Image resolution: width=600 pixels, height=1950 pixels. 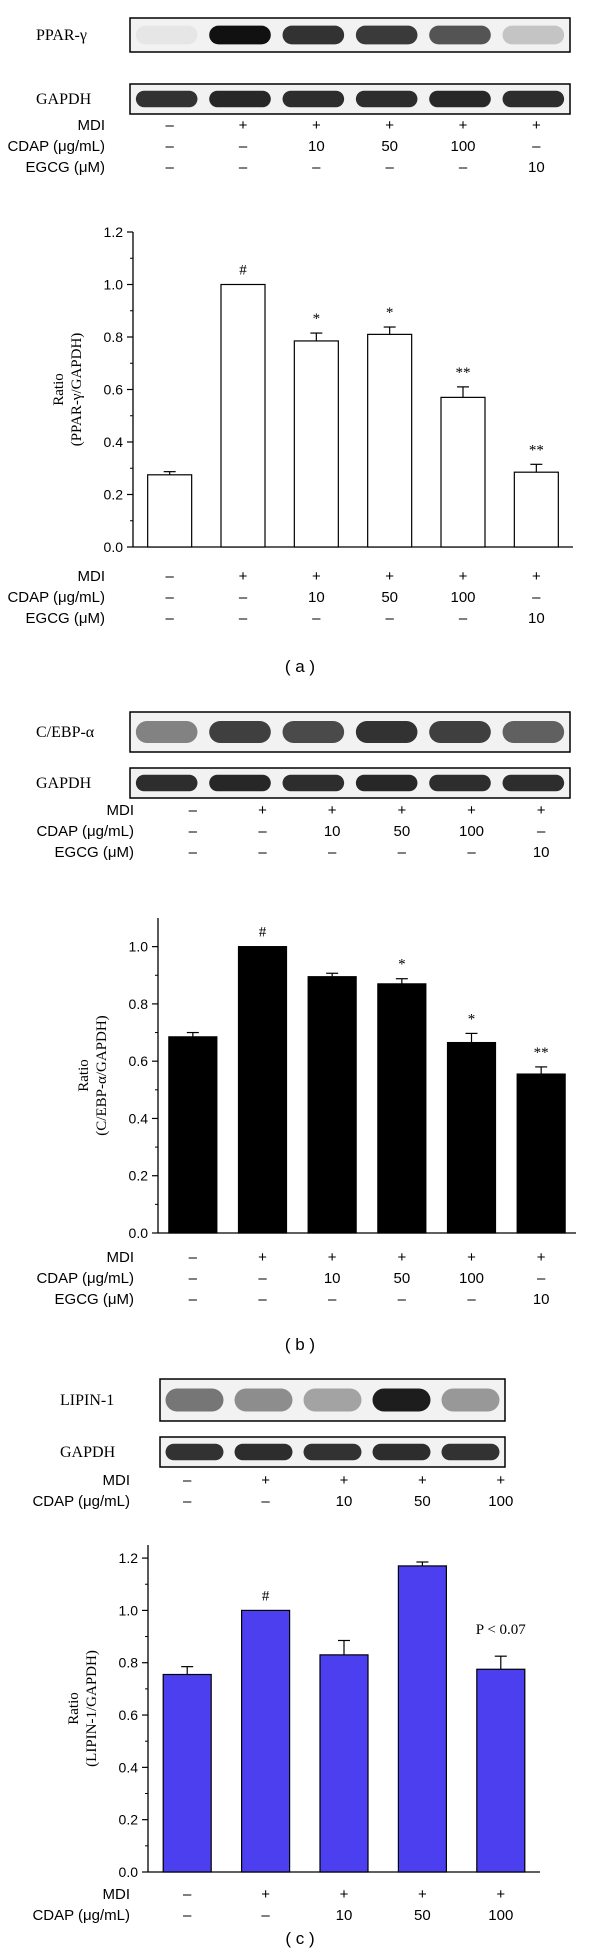 What do you see at coordinates (300, 666) in the screenshot?
I see `panel-caption: ( a )` at bounding box center [300, 666].